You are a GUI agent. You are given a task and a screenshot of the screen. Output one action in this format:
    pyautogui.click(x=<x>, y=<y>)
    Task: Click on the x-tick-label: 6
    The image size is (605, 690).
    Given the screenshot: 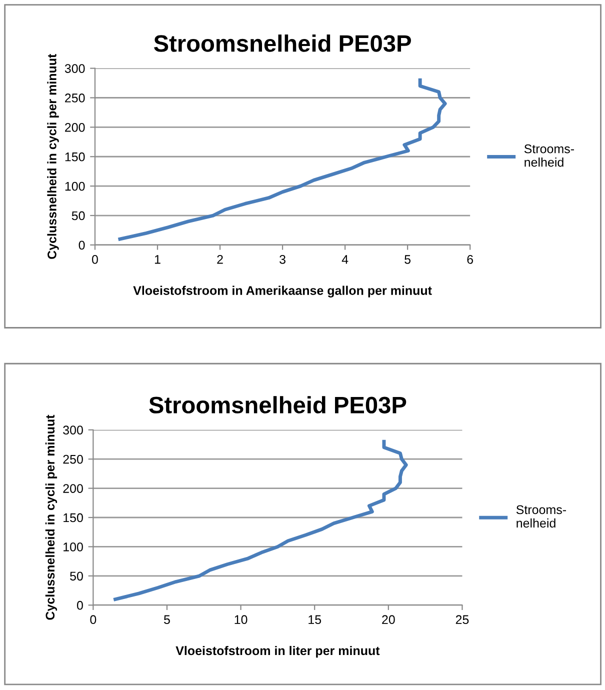 What is the action you would take?
    pyautogui.click(x=470, y=259)
    